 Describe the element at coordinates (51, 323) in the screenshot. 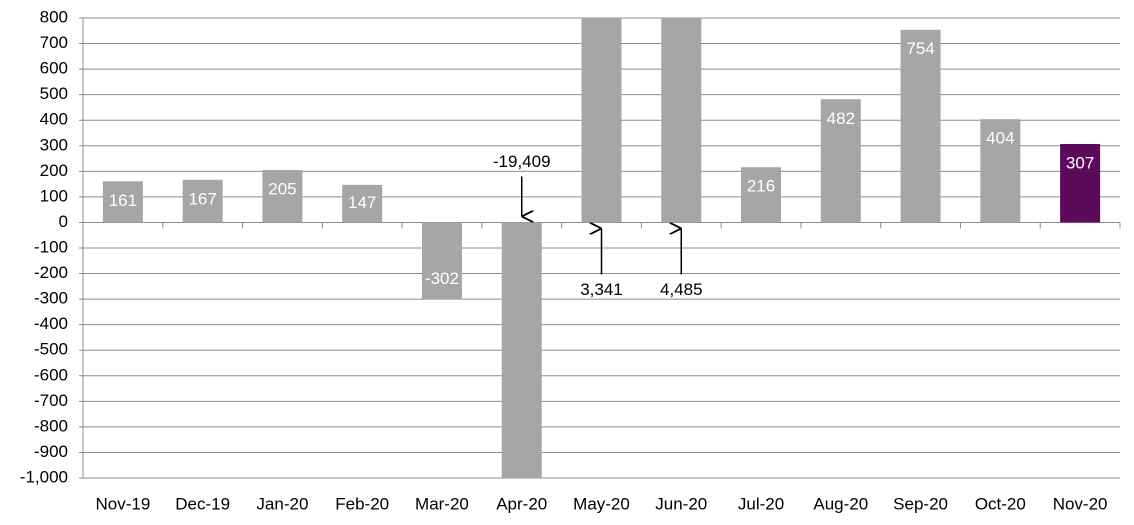

I see `y-tick-label: -400` at that location.